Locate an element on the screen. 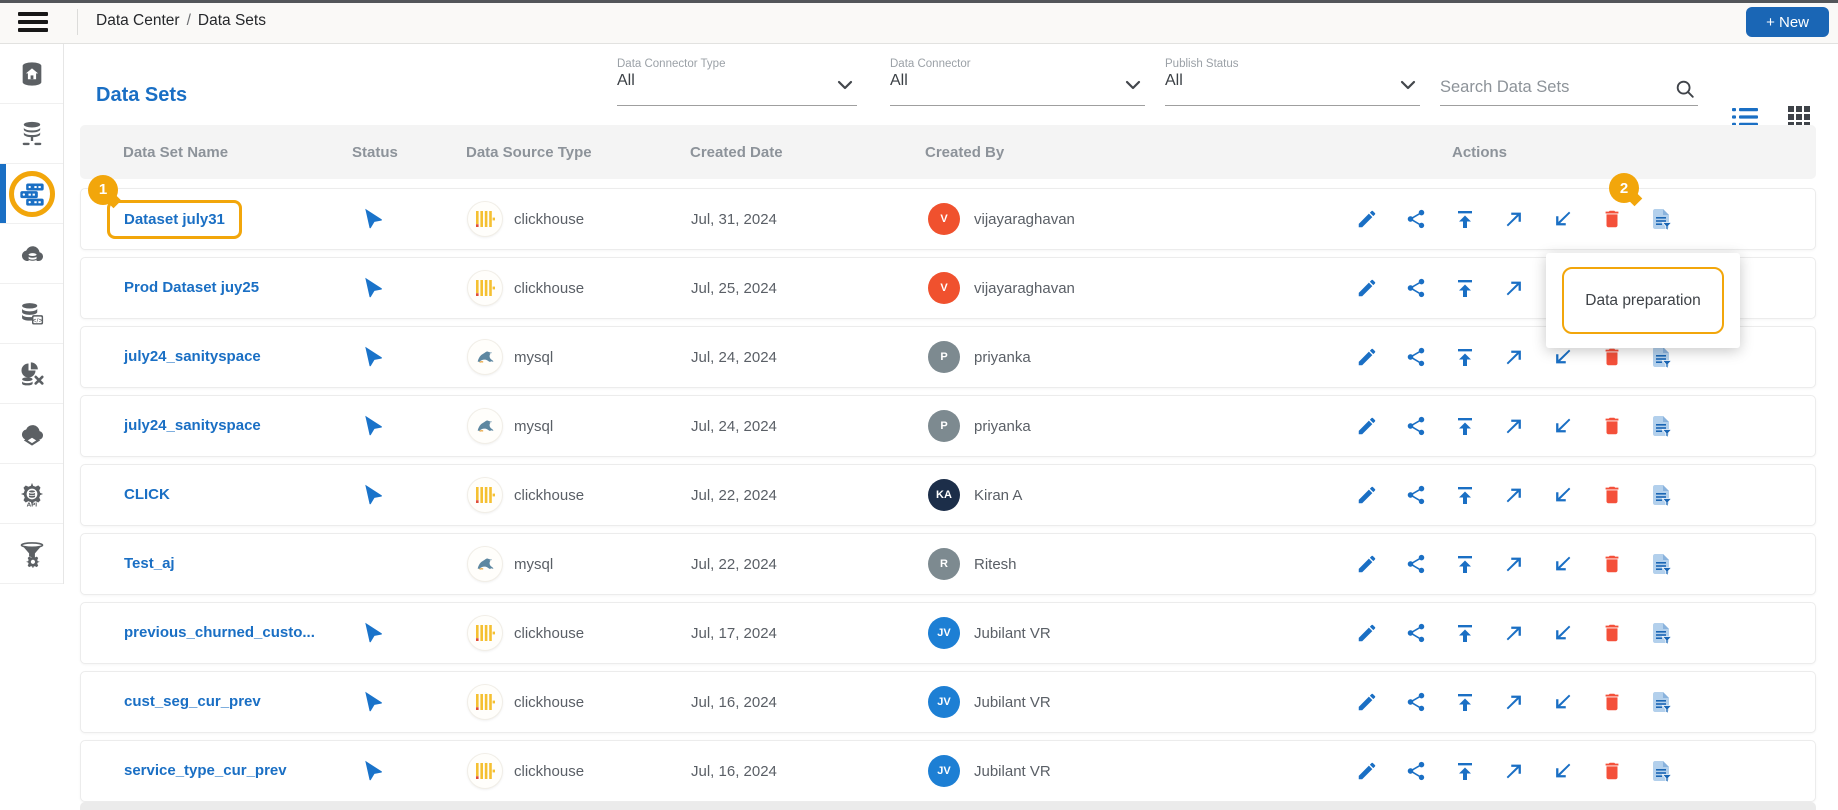 Image resolution: width=1838 pixels, height=810 pixels. sidebar-item-data-sets is located at coordinates (31, 194).